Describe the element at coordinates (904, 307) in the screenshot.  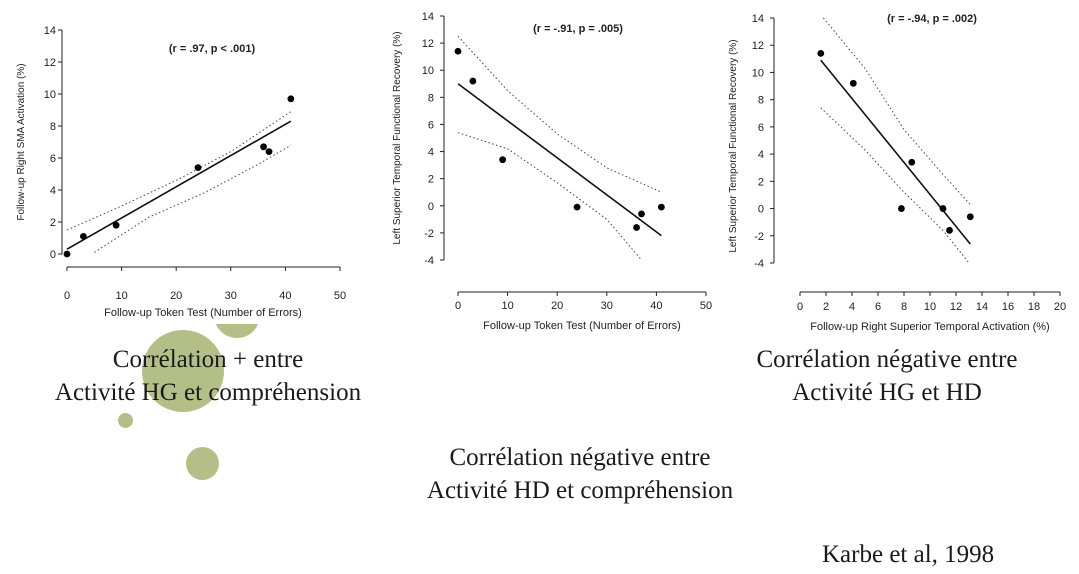
I see `x-tick-label: 8` at that location.